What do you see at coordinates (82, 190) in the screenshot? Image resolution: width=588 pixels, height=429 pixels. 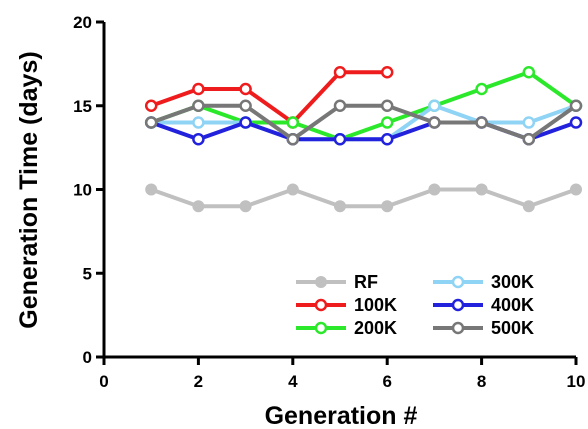 I see `y-tick-label: 10` at bounding box center [82, 190].